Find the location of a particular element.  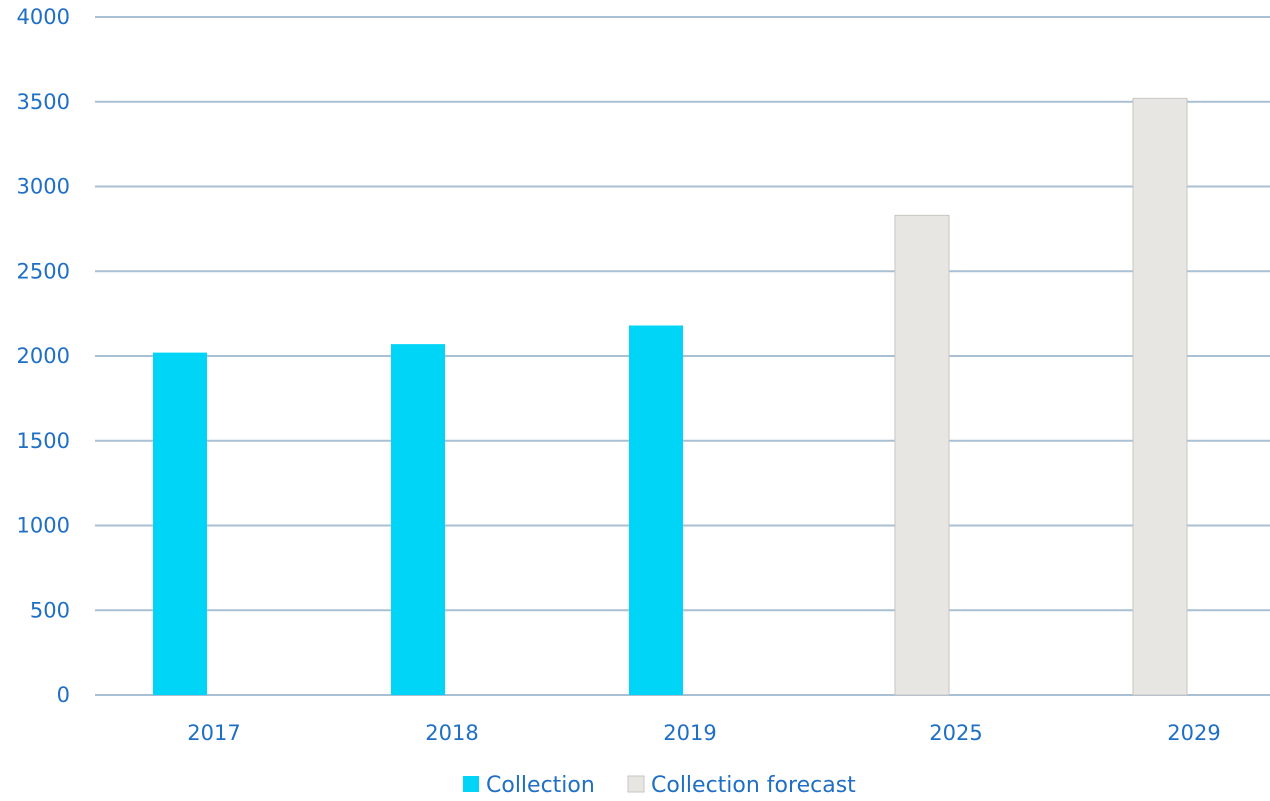

y-tick-label: 1500 is located at coordinates (43, 441).